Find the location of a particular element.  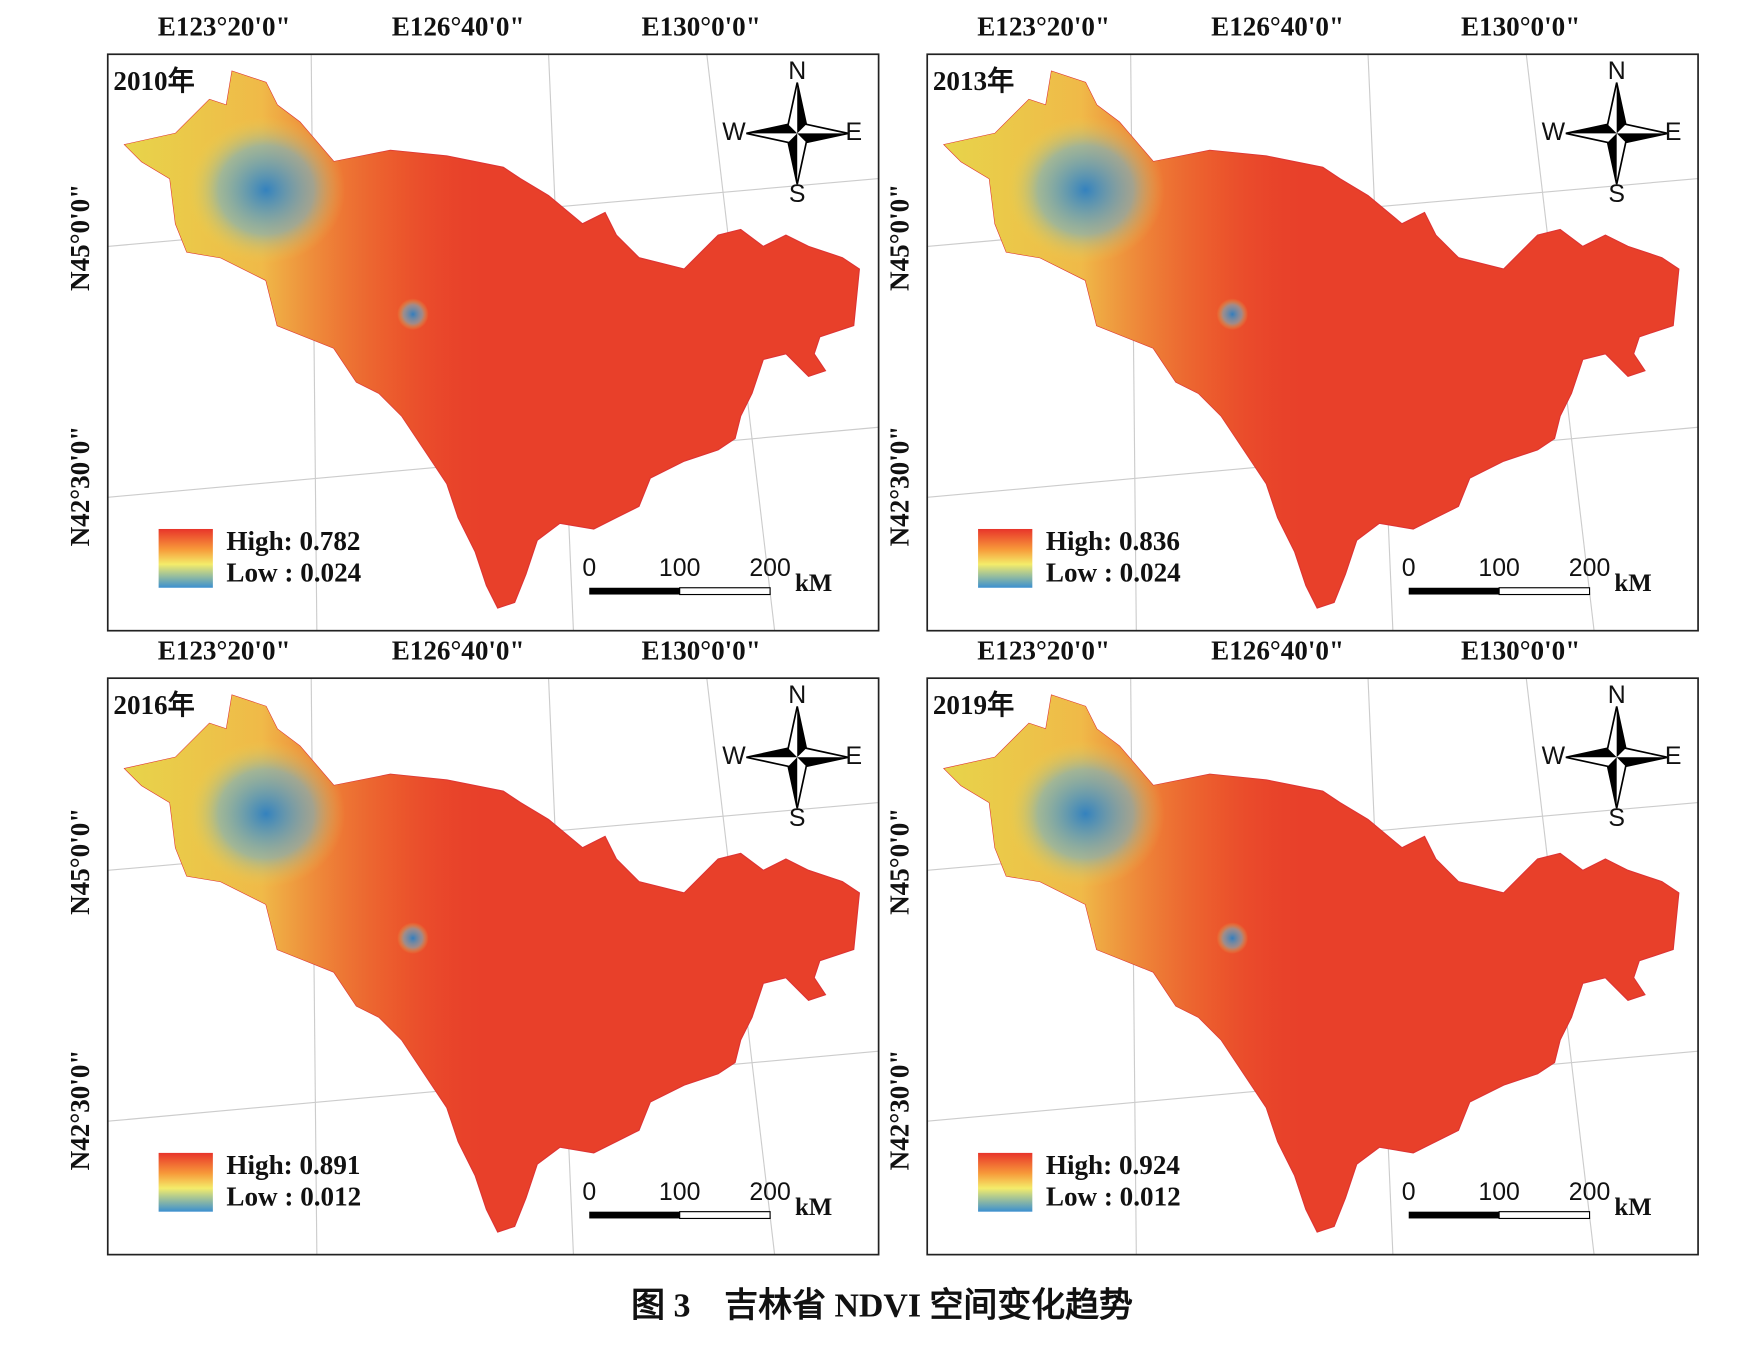

legend-high: High: 0.782 is located at coordinates (293, 541).